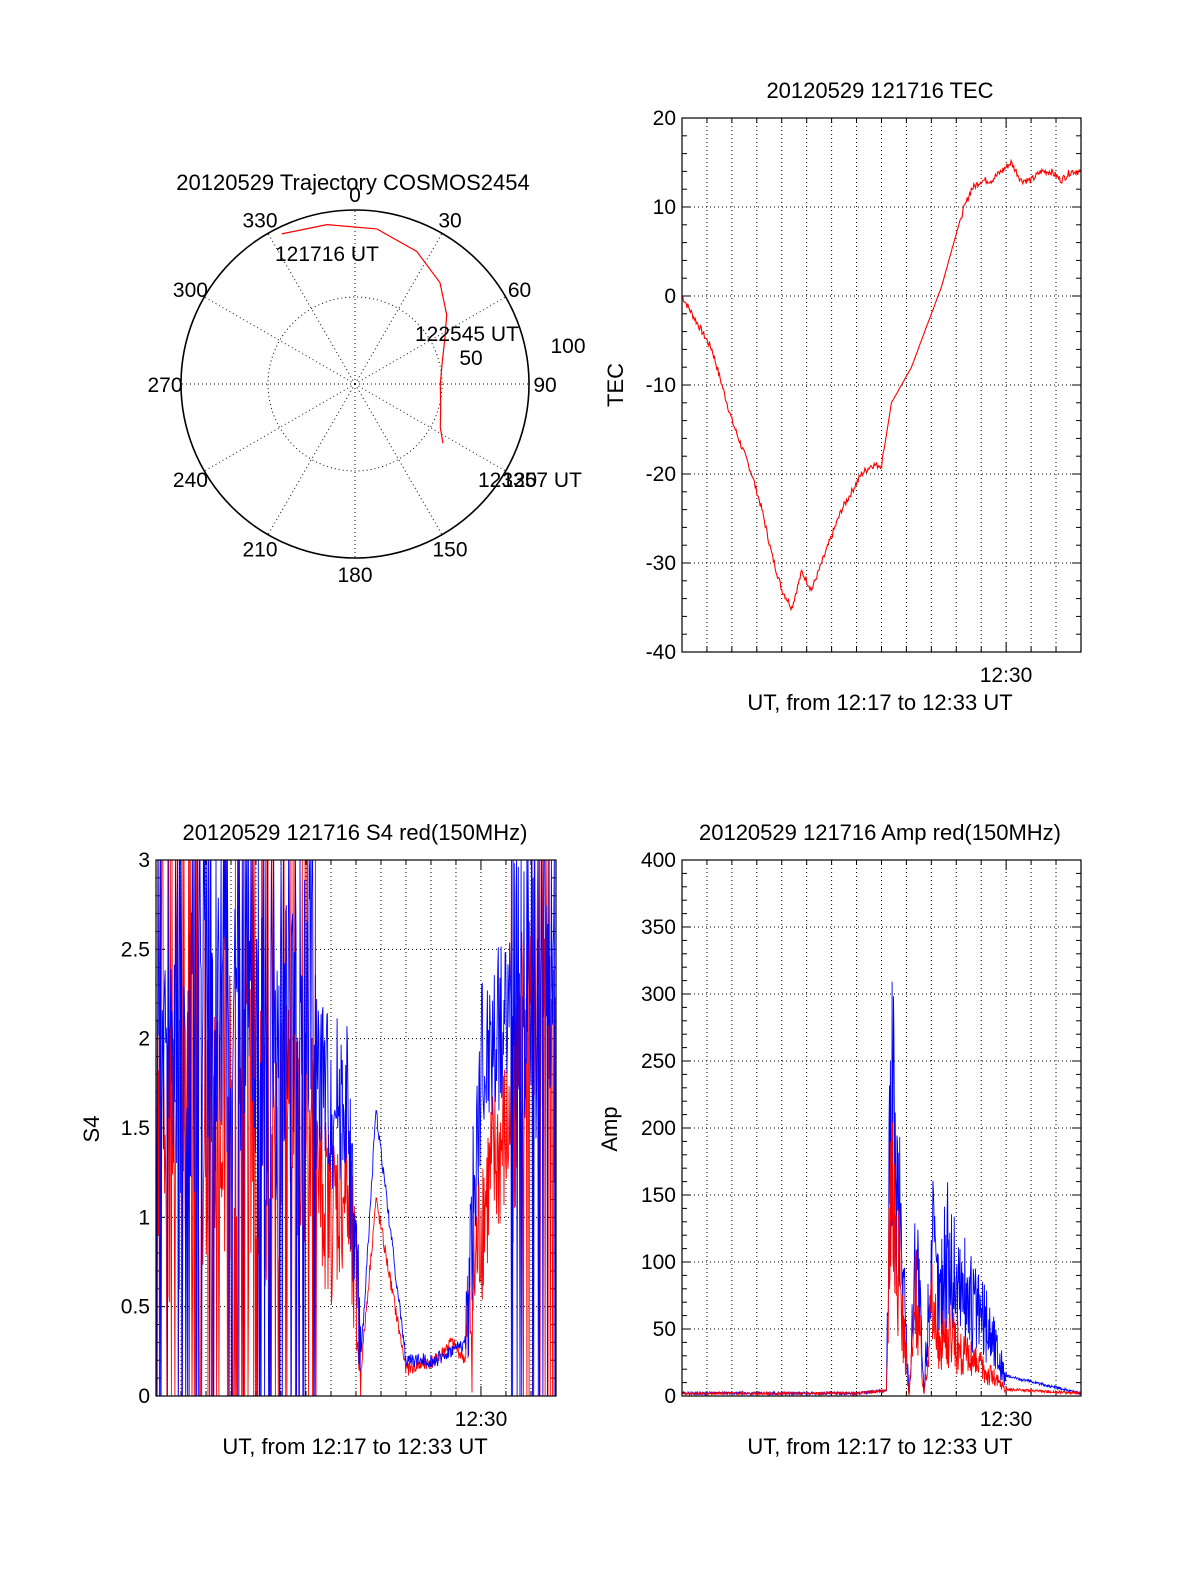 This screenshot has width=1200, height=1575. Describe the element at coordinates (481, 1419) in the screenshot. I see `s4-x-tick-label: 12:30` at that location.